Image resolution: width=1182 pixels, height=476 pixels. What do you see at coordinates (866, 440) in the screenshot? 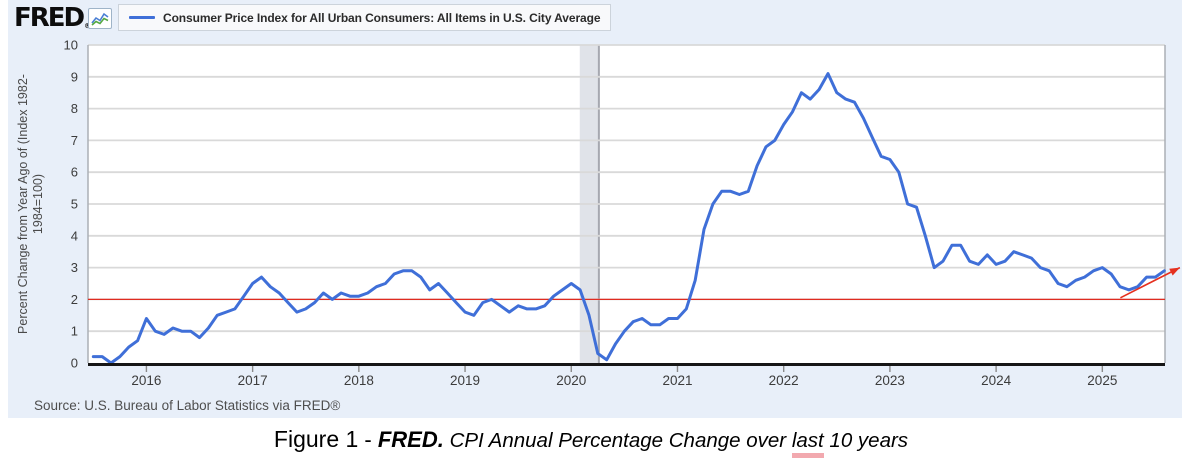
I see `caption-text-after: 10 years` at bounding box center [866, 440].